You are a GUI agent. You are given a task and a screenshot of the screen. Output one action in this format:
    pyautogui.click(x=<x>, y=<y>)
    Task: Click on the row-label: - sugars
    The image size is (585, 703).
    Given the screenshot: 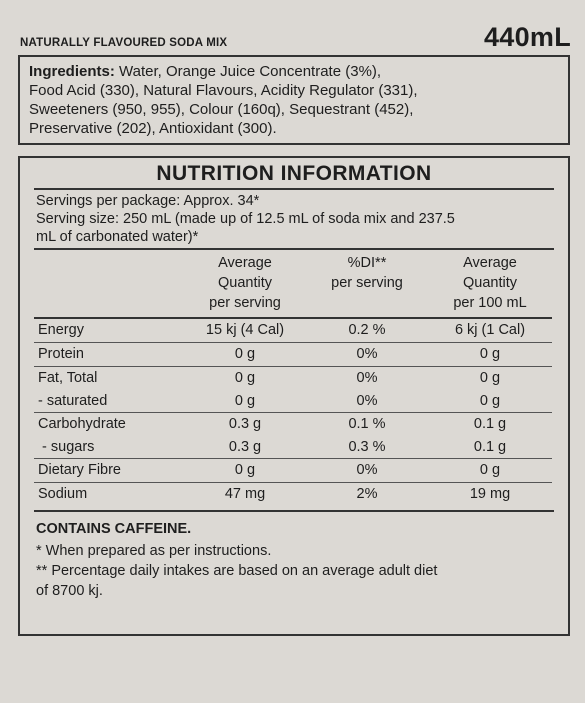 What is the action you would take?
    pyautogui.click(x=66, y=447)
    